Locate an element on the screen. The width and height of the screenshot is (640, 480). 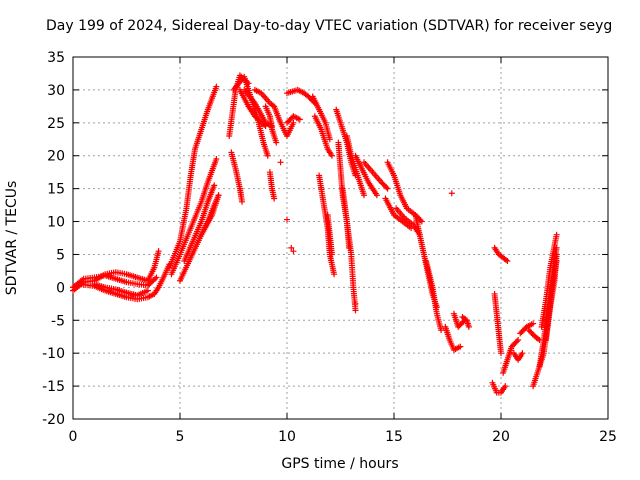
y-tick-label: 5 is located at coordinates (60, 255).